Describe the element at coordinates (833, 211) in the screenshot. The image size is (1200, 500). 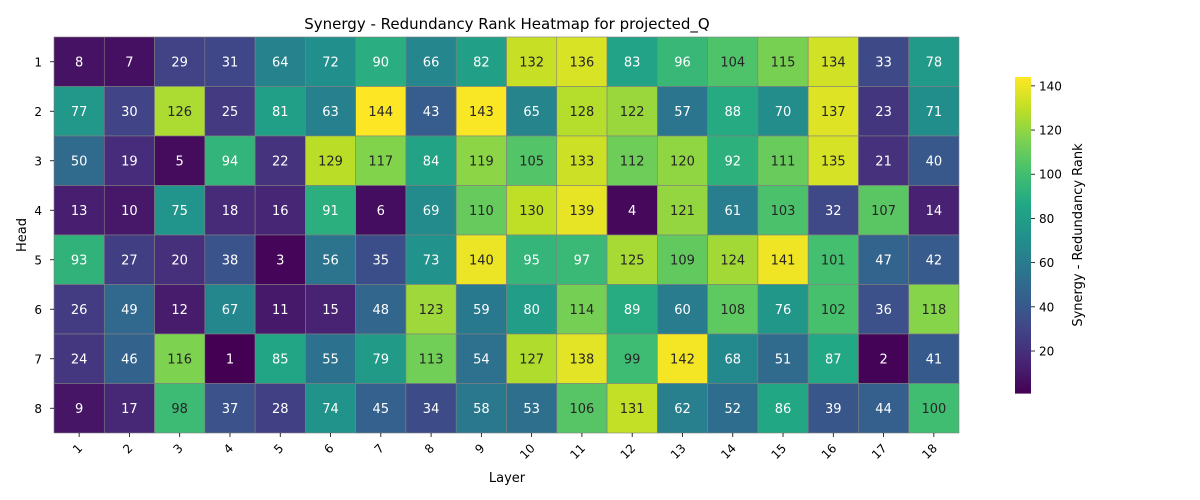
I see `cell-value-label: 32` at that location.